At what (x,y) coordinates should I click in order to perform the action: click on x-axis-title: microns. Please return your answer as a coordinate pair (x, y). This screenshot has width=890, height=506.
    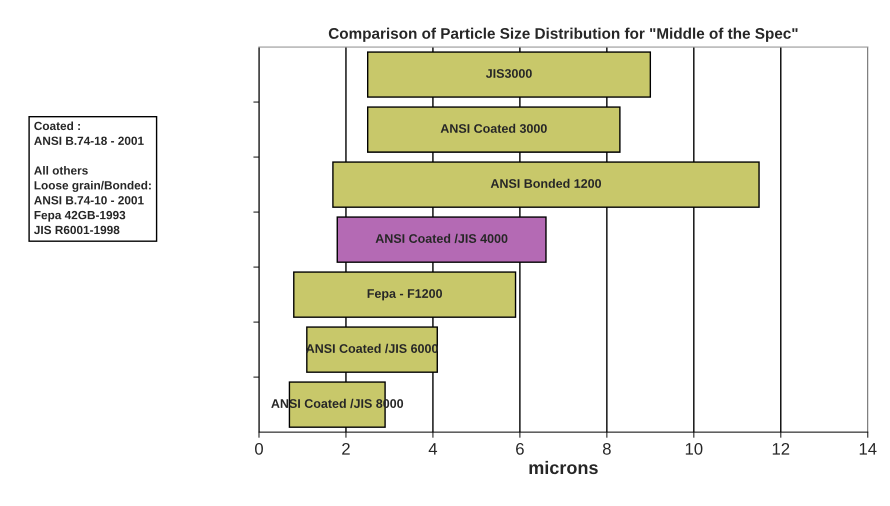
    Looking at the image, I should click on (563, 467).